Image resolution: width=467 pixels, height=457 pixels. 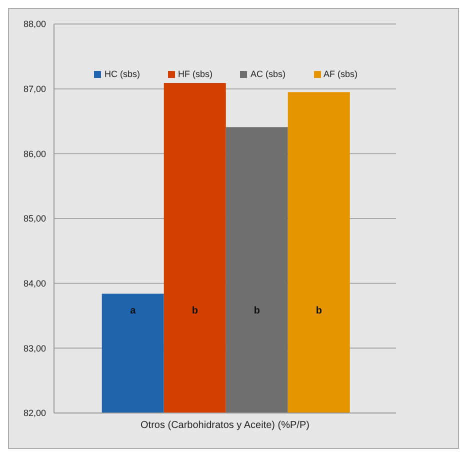 What do you see at coordinates (133, 310) in the screenshot?
I see `annotation: a` at bounding box center [133, 310].